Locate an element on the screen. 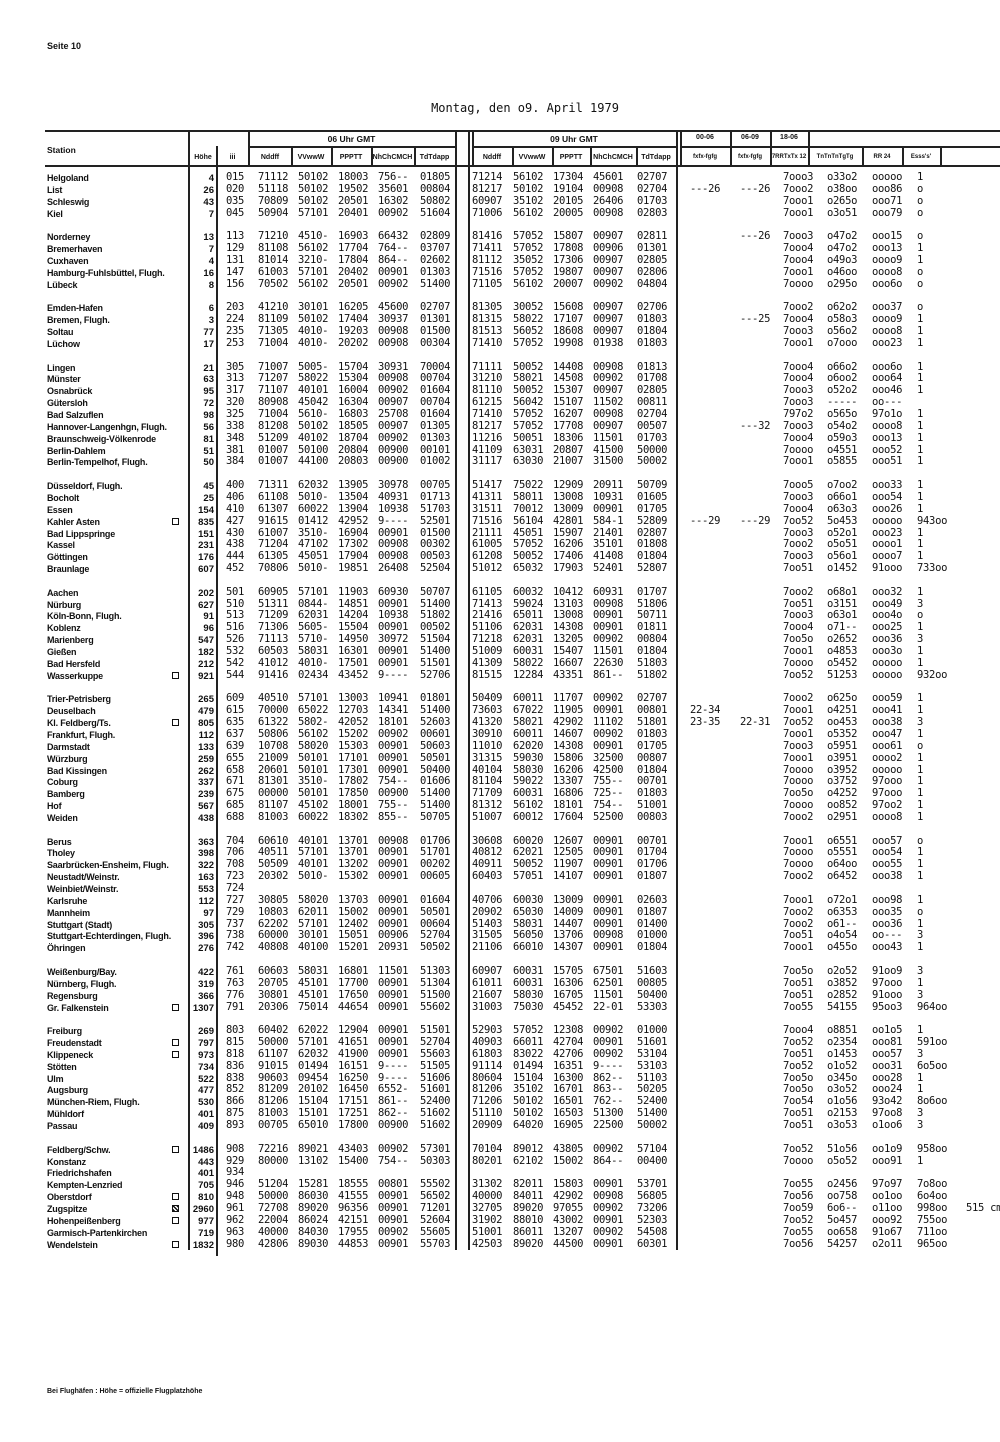 The width and height of the screenshot is (1000, 1442). obs-09-value: 755-- is located at coordinates (608, 781).